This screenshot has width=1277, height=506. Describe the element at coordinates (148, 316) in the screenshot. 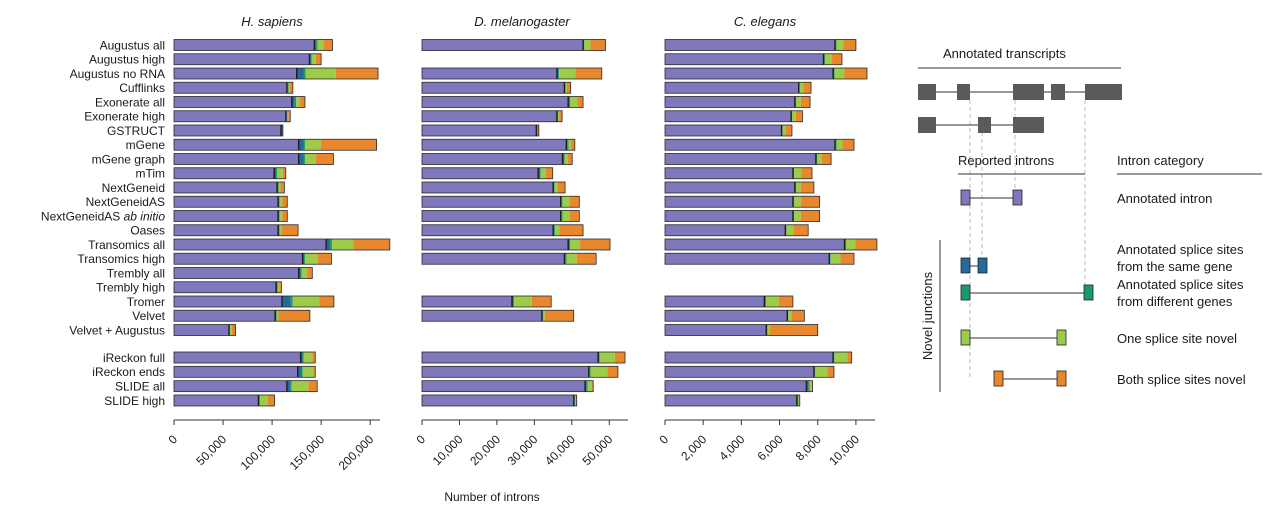

I see `row-label: Velvet` at that location.